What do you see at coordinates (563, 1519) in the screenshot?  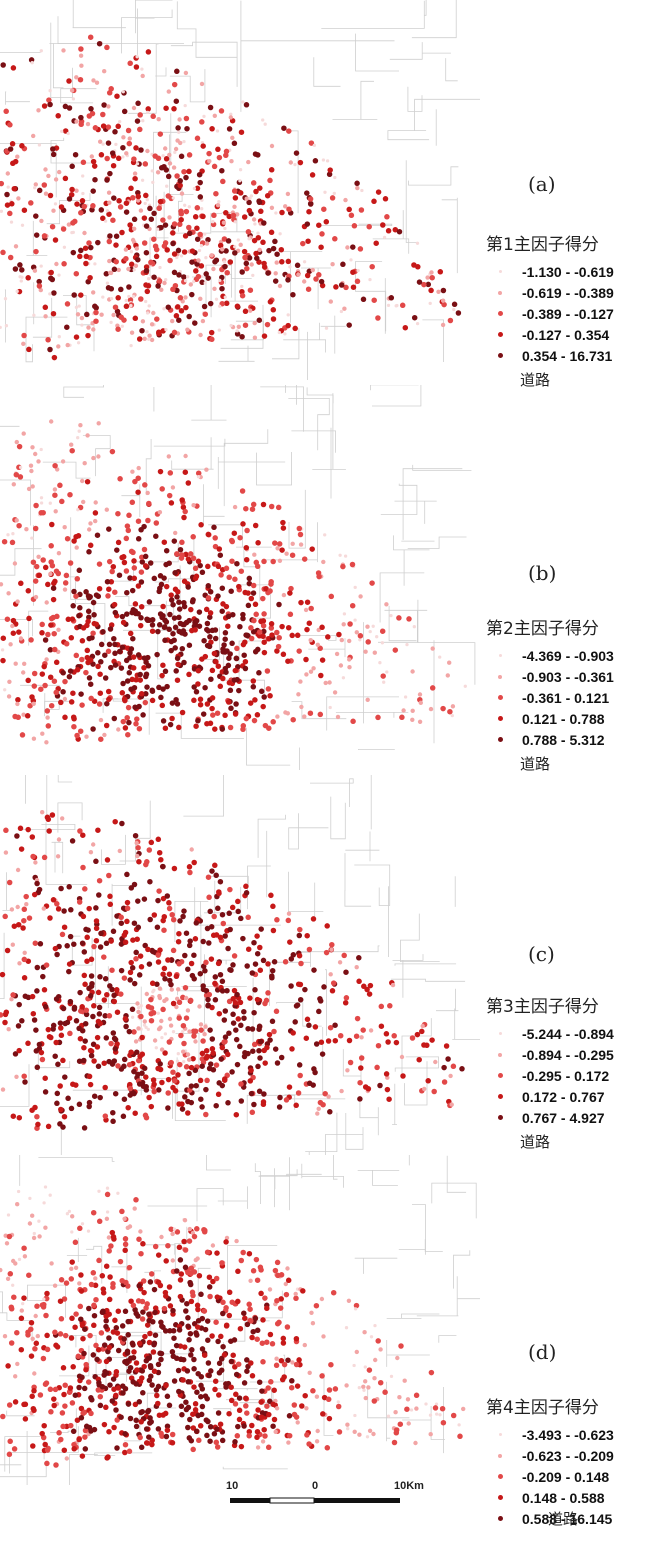 I see `road-legend-label: 道路` at bounding box center [563, 1519].